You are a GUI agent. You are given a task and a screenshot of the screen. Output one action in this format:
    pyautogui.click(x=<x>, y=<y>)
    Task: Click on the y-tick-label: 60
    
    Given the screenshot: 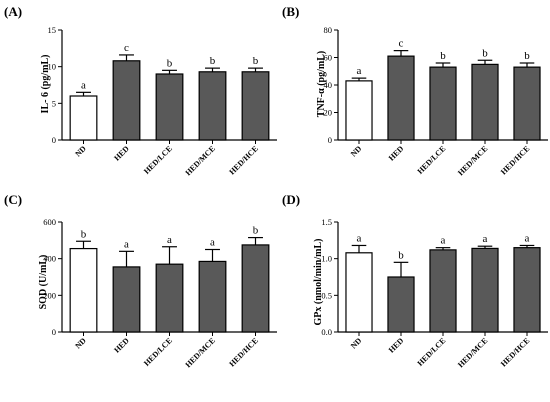 What is the action you would take?
    pyautogui.click(x=328, y=58)
    